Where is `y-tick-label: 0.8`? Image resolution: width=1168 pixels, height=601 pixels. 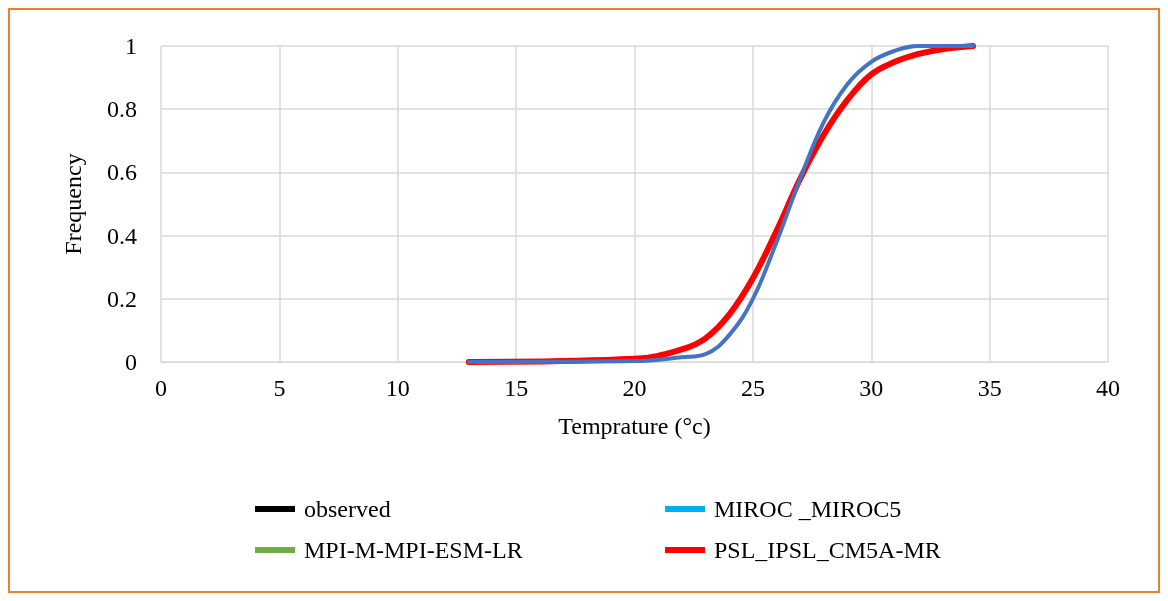 y-tick-label: 0.8 is located at coordinates (122, 109).